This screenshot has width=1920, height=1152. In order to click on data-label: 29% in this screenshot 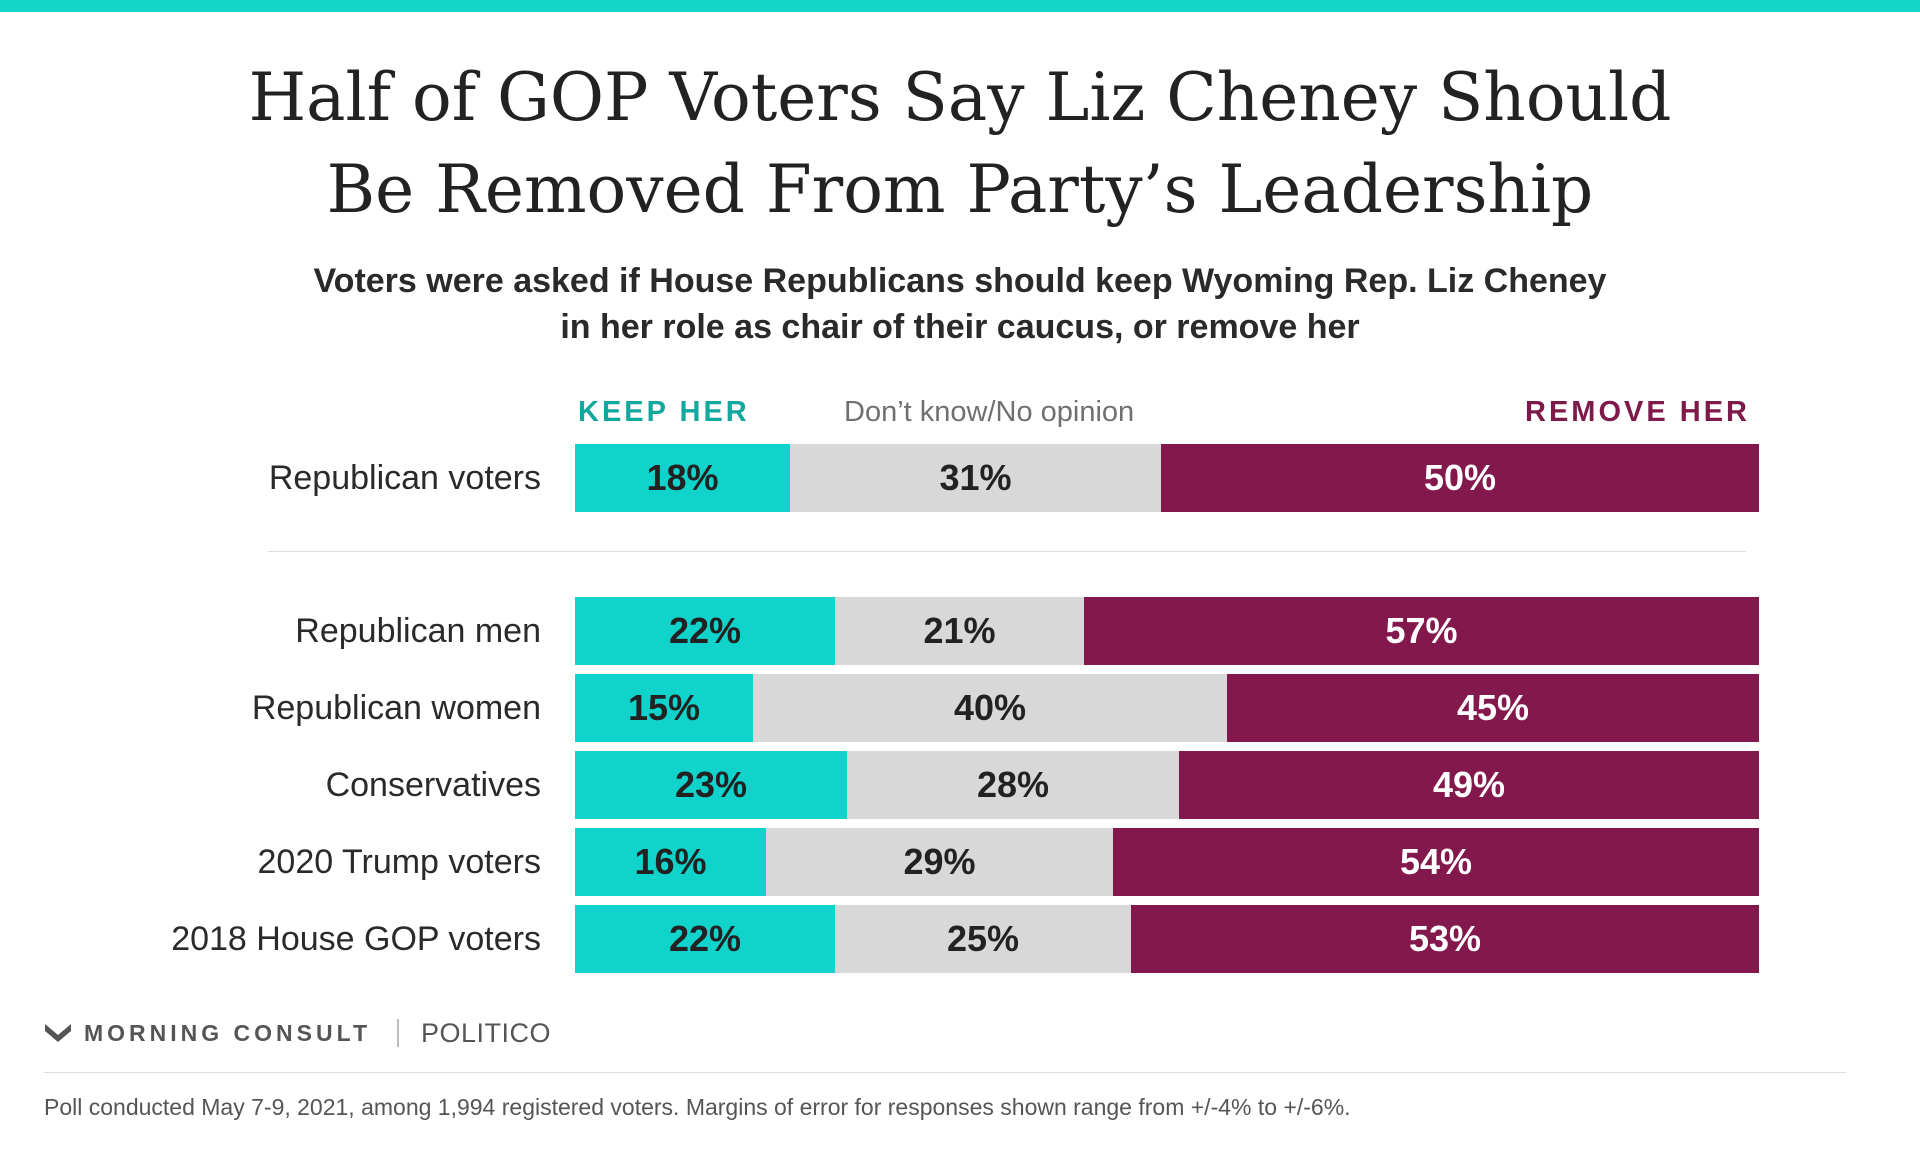, I will do `click(939, 861)`.